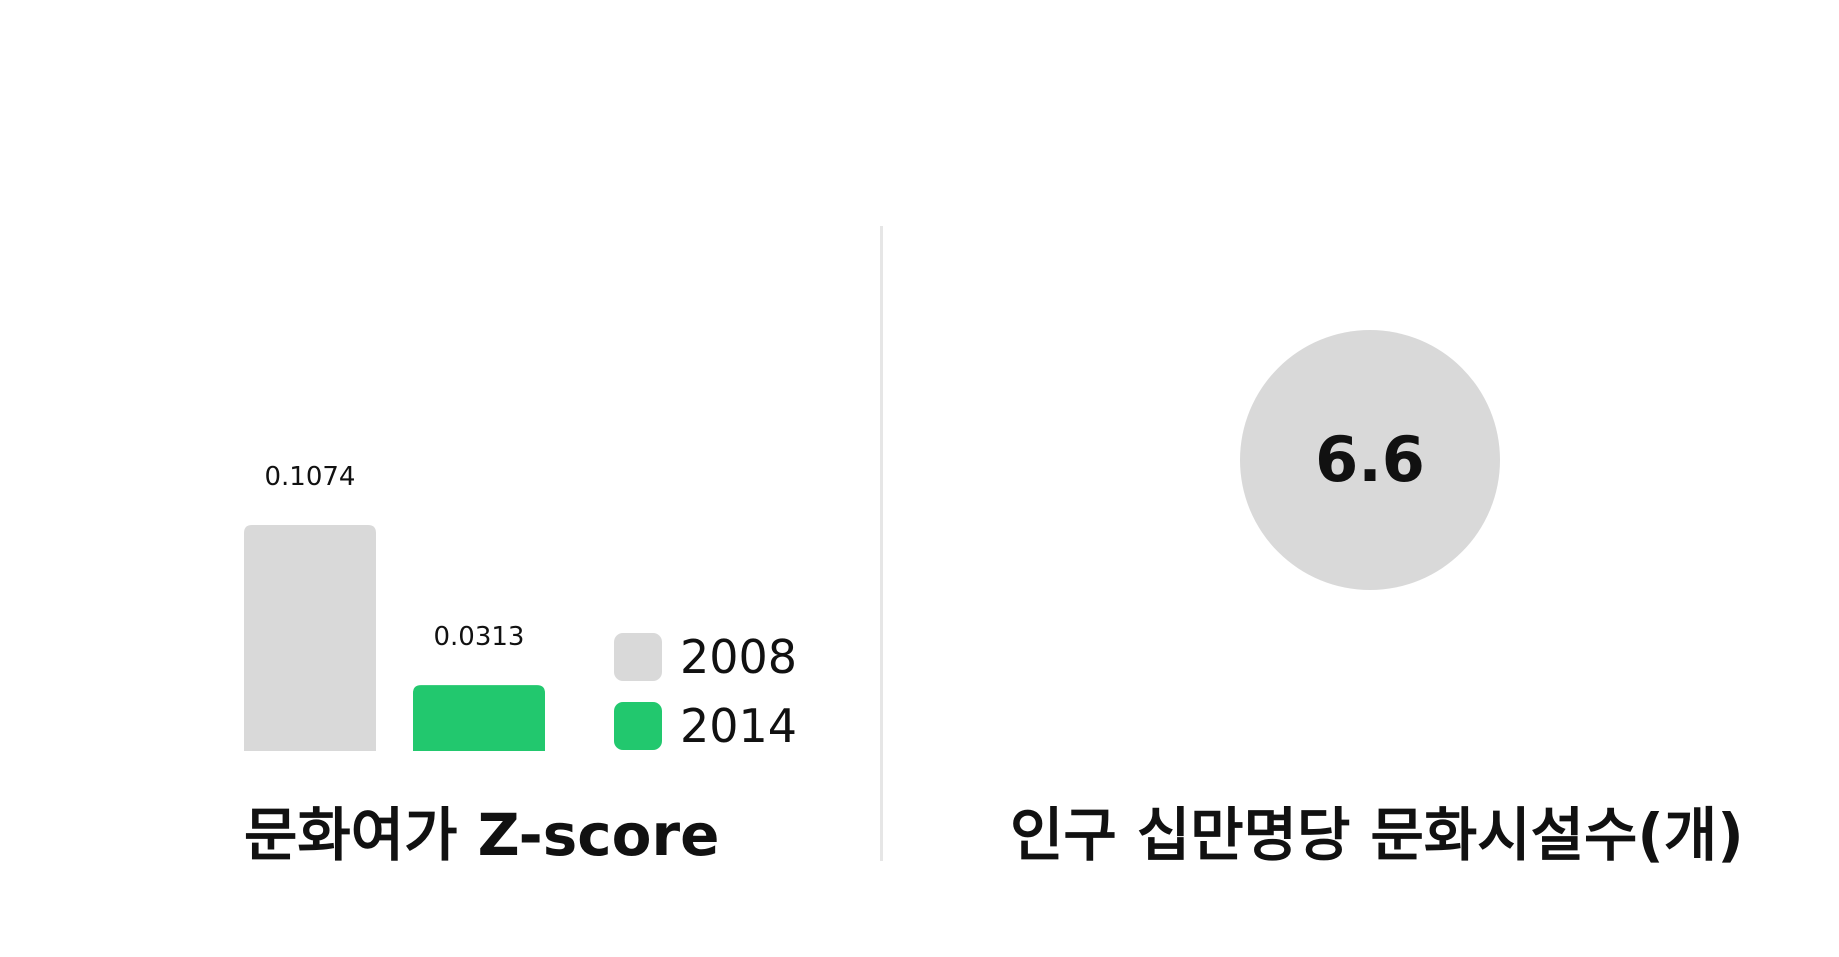 This screenshot has height=957, width=1839. What do you see at coordinates (482, 835) in the screenshot?
I see `left-chart-title: 문화여가 Z-score` at bounding box center [482, 835].